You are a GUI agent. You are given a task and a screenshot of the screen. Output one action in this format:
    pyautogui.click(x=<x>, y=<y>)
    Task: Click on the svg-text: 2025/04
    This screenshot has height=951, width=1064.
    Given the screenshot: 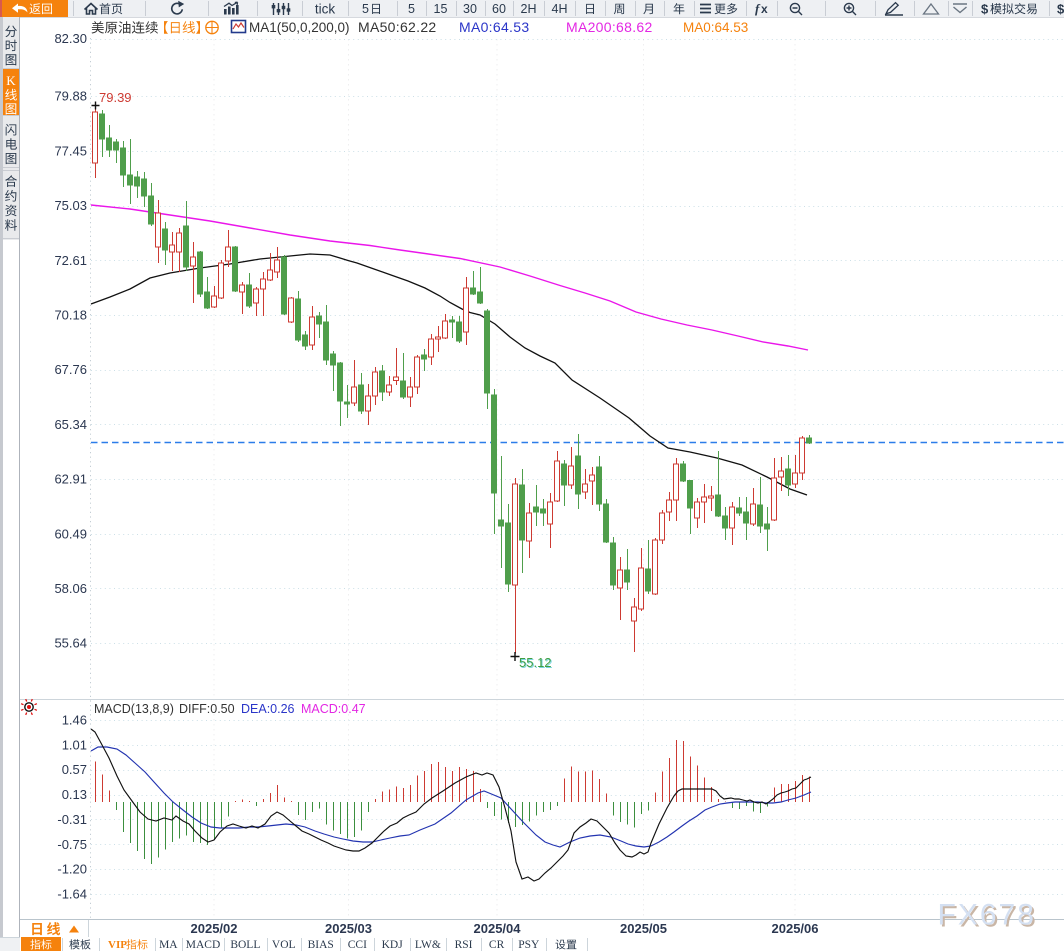 What is the action you would take?
    pyautogui.click(x=498, y=928)
    